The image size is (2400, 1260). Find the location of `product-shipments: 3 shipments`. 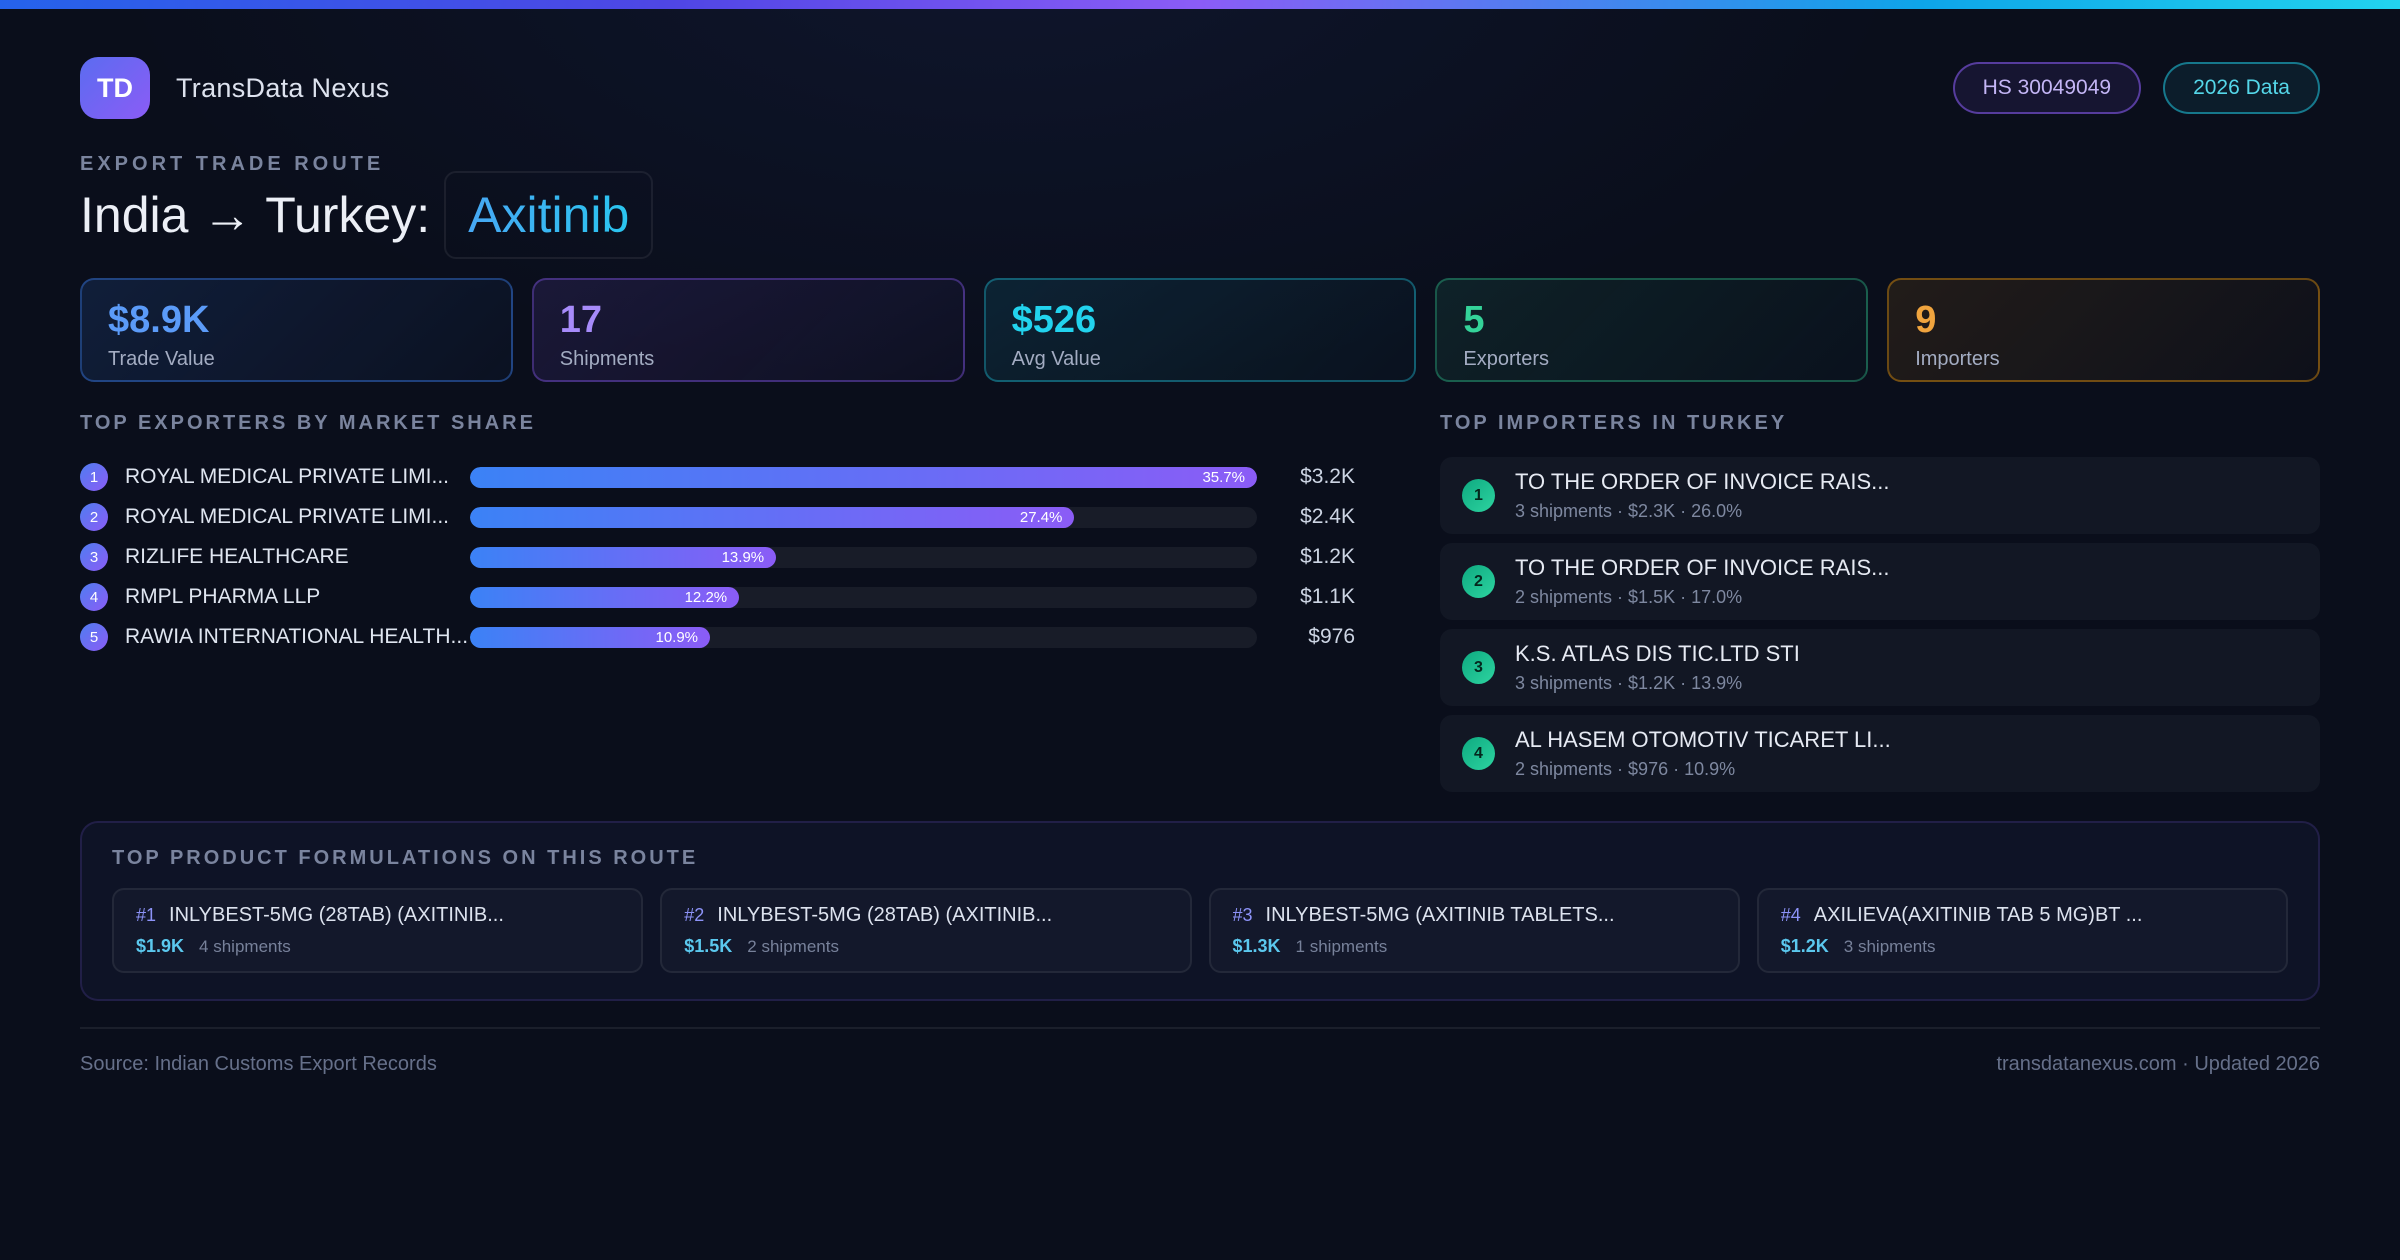

product-shipments: 3 shipments is located at coordinates (1889, 946).